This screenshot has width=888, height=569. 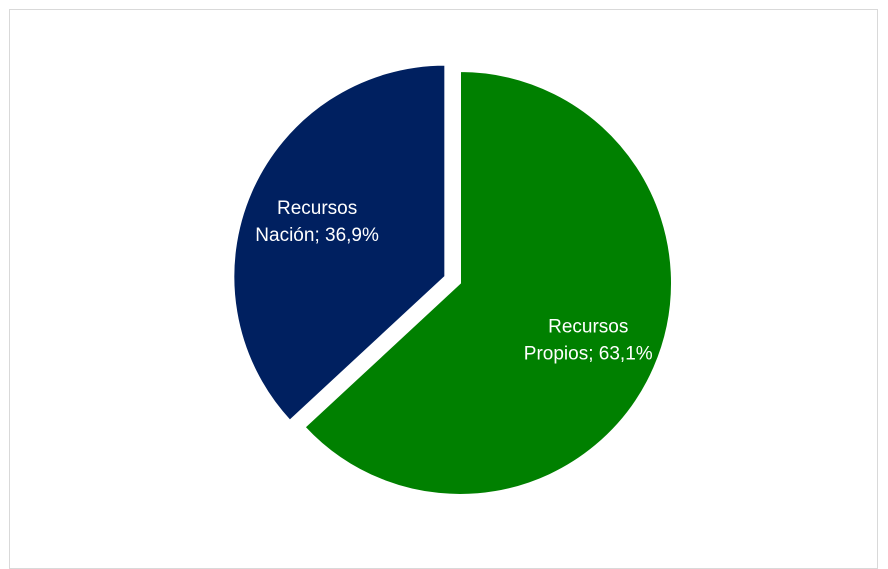 What do you see at coordinates (588, 340) in the screenshot?
I see `data-label-recursos-propios: Recursos Propios; 63,1%` at bounding box center [588, 340].